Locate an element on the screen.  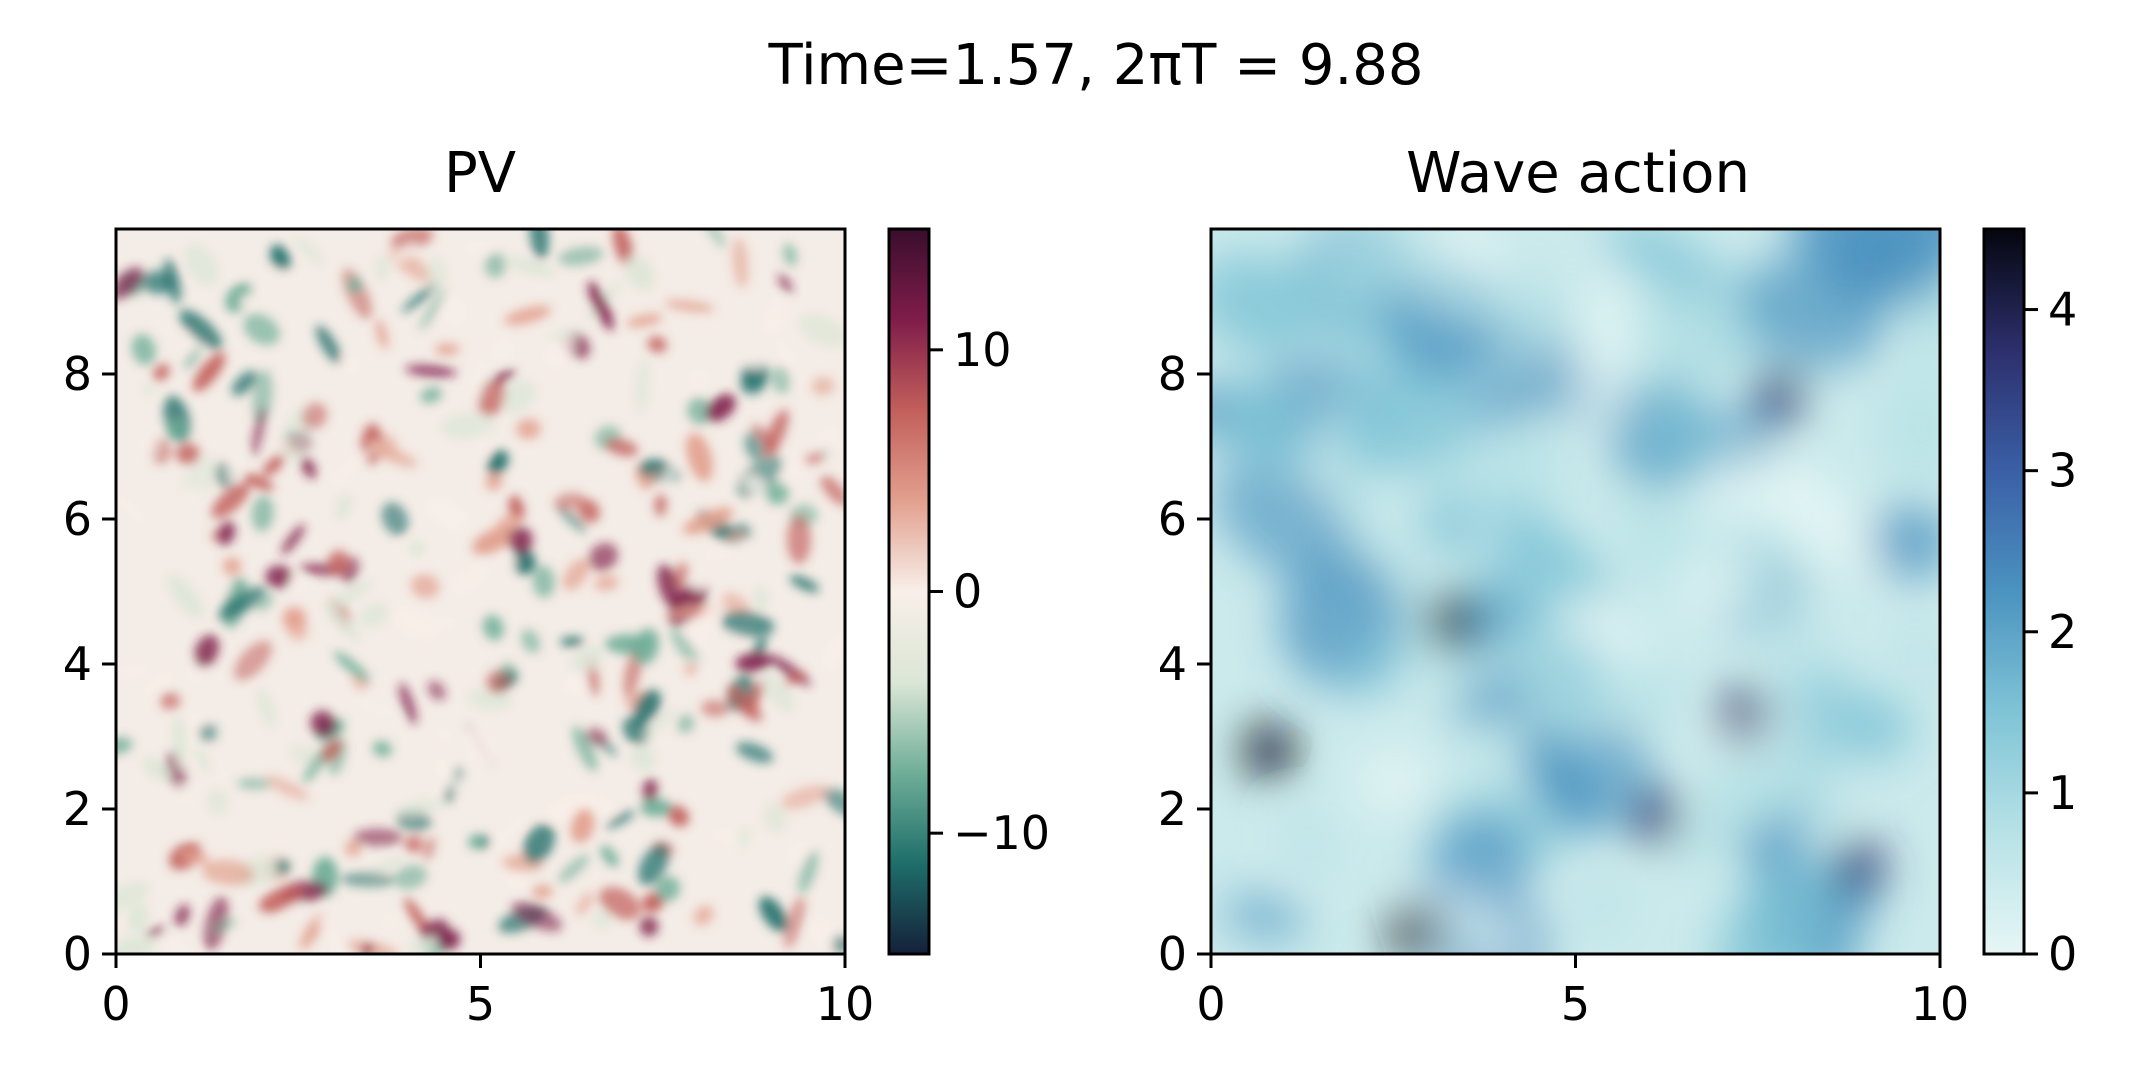
x-tick-label: 0 is located at coordinates (115, 1004).